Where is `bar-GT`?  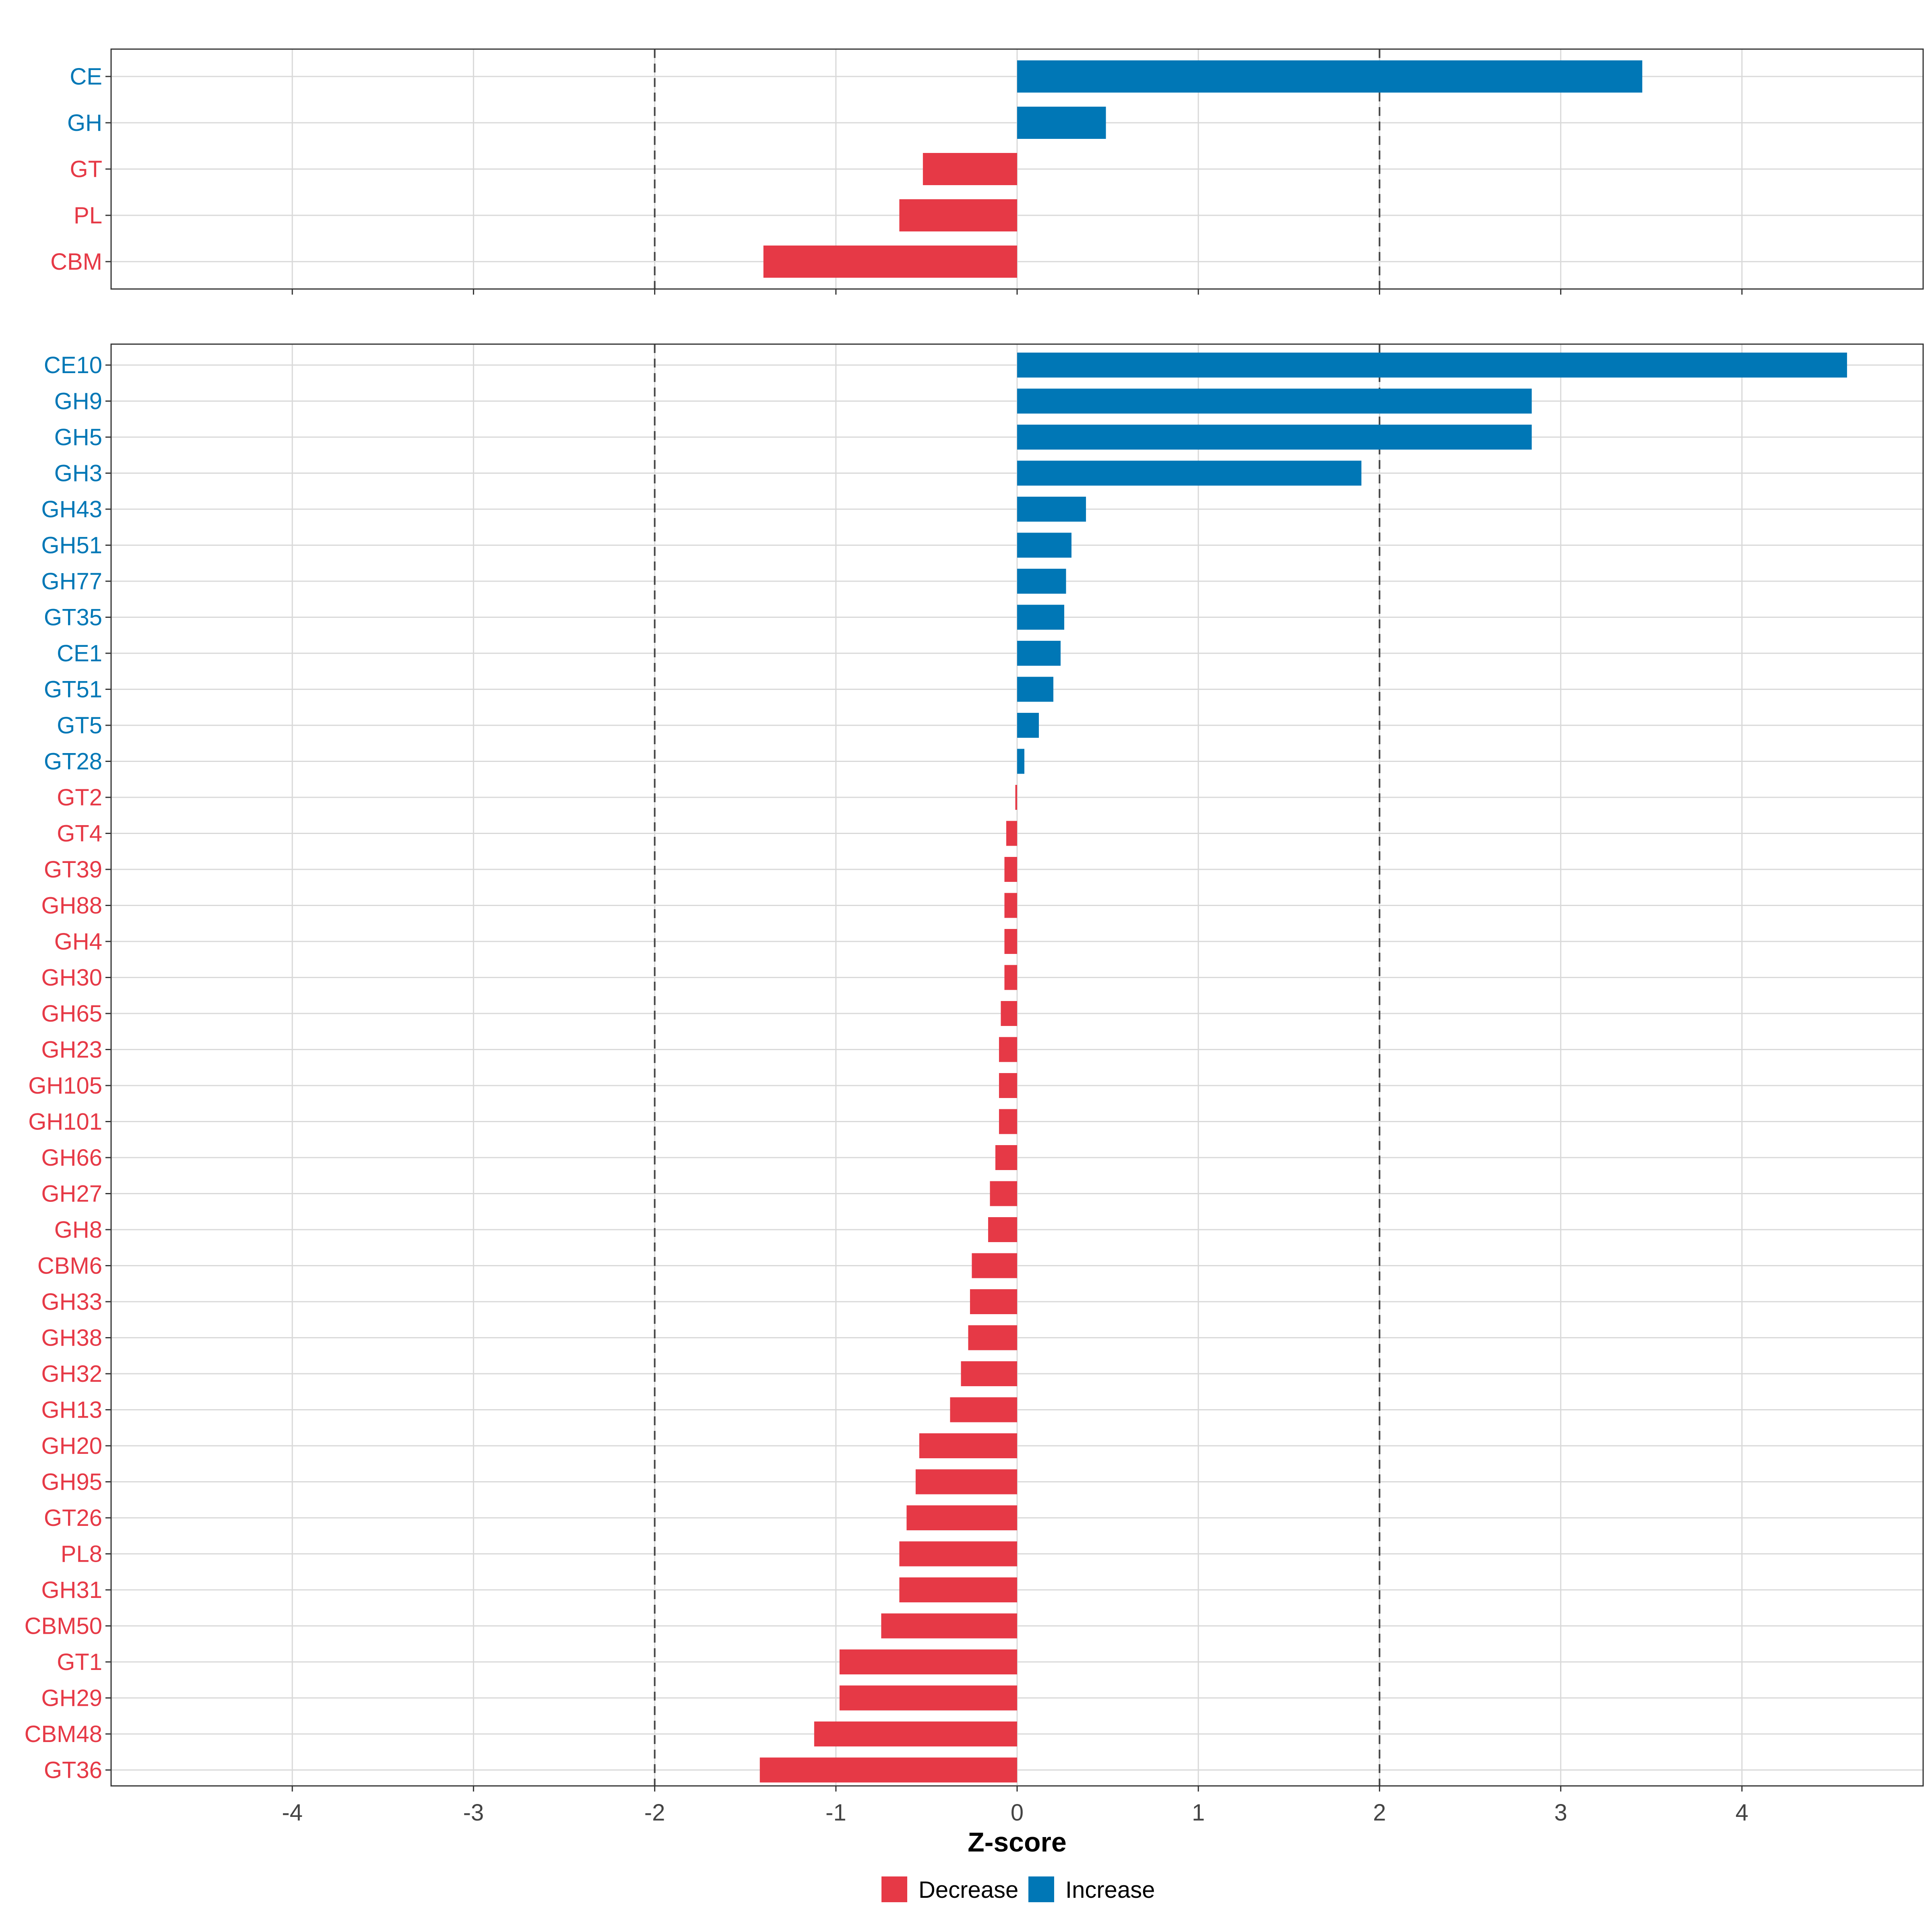 bar-GT is located at coordinates (970, 169).